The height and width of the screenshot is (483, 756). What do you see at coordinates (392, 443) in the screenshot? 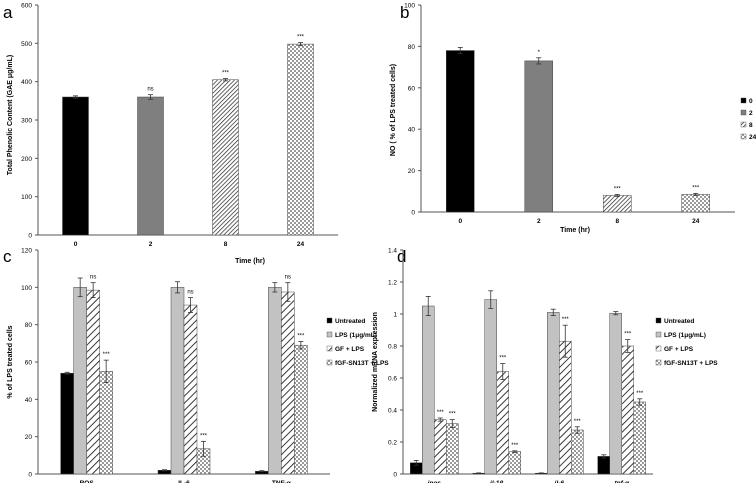
I see `y-tick-label: 0.2` at bounding box center [392, 443].